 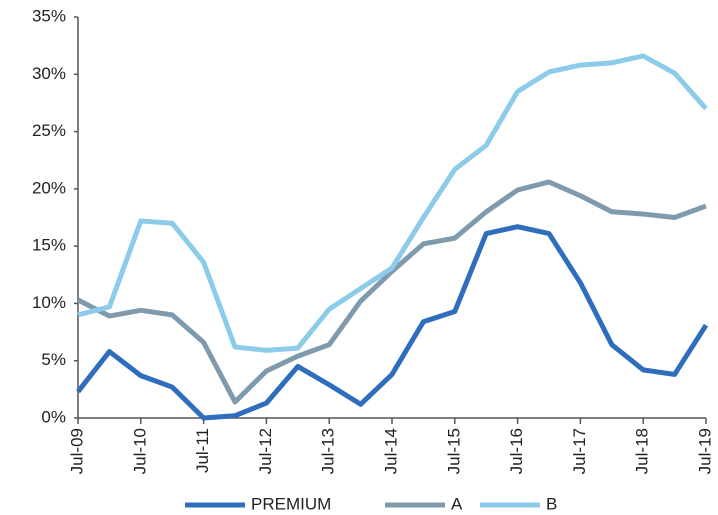 What do you see at coordinates (53, 416) in the screenshot?
I see `y-tick-label: 0%` at bounding box center [53, 416].